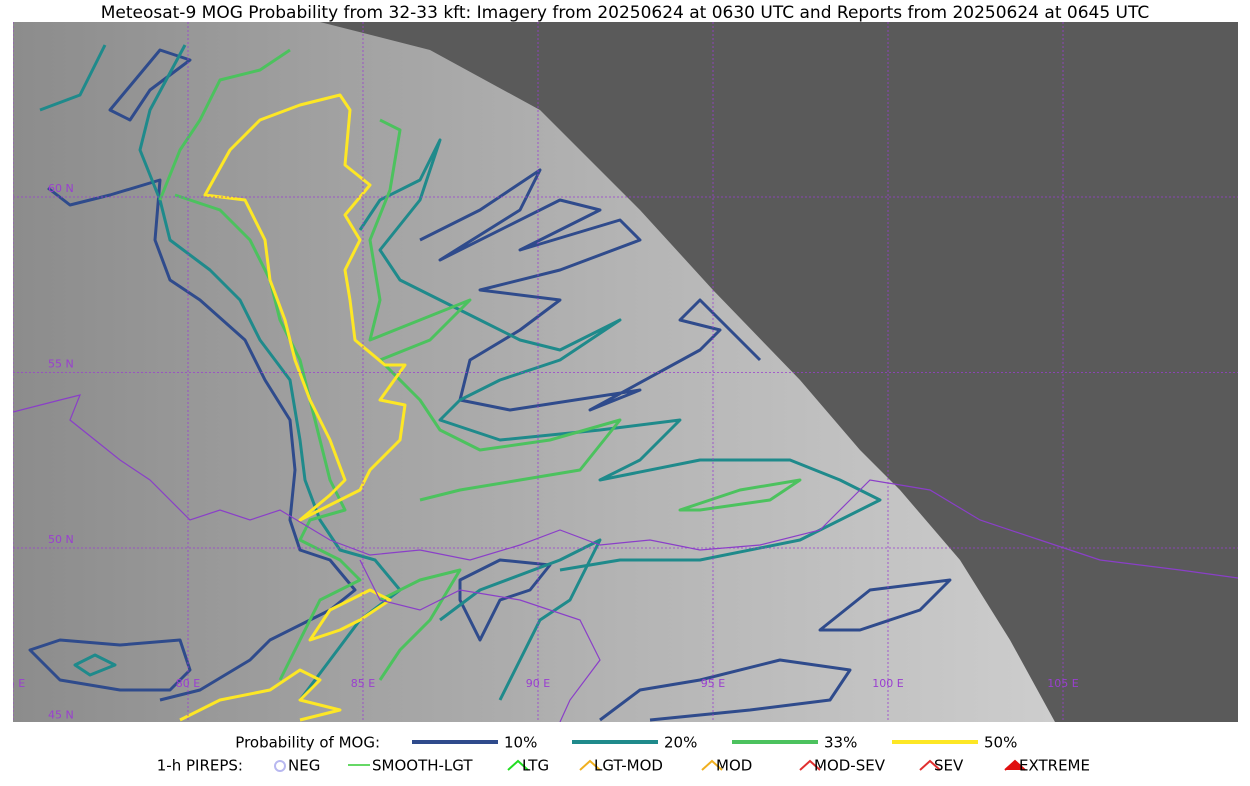 The image size is (1250, 786). I want to click on lat-label: 60 N, so click(61, 188).